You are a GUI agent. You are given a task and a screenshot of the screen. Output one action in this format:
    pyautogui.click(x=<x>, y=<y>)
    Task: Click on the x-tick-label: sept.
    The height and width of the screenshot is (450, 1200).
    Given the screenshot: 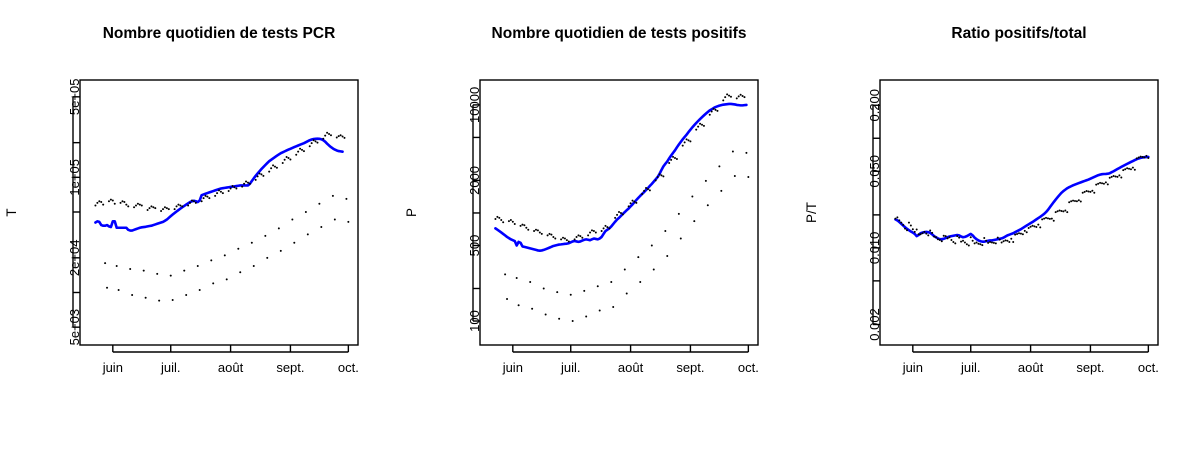 What is the action you would take?
    pyautogui.click(x=690, y=367)
    